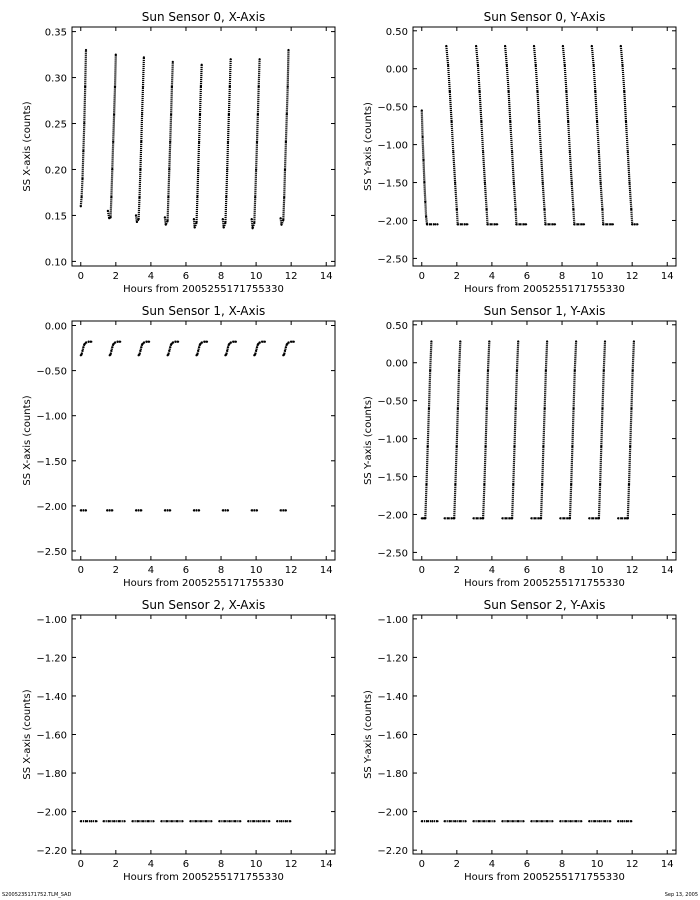  What do you see at coordinates (27, 146) in the screenshot?
I see `y-axis-label: SS X-axis (counts)` at bounding box center [27, 146].